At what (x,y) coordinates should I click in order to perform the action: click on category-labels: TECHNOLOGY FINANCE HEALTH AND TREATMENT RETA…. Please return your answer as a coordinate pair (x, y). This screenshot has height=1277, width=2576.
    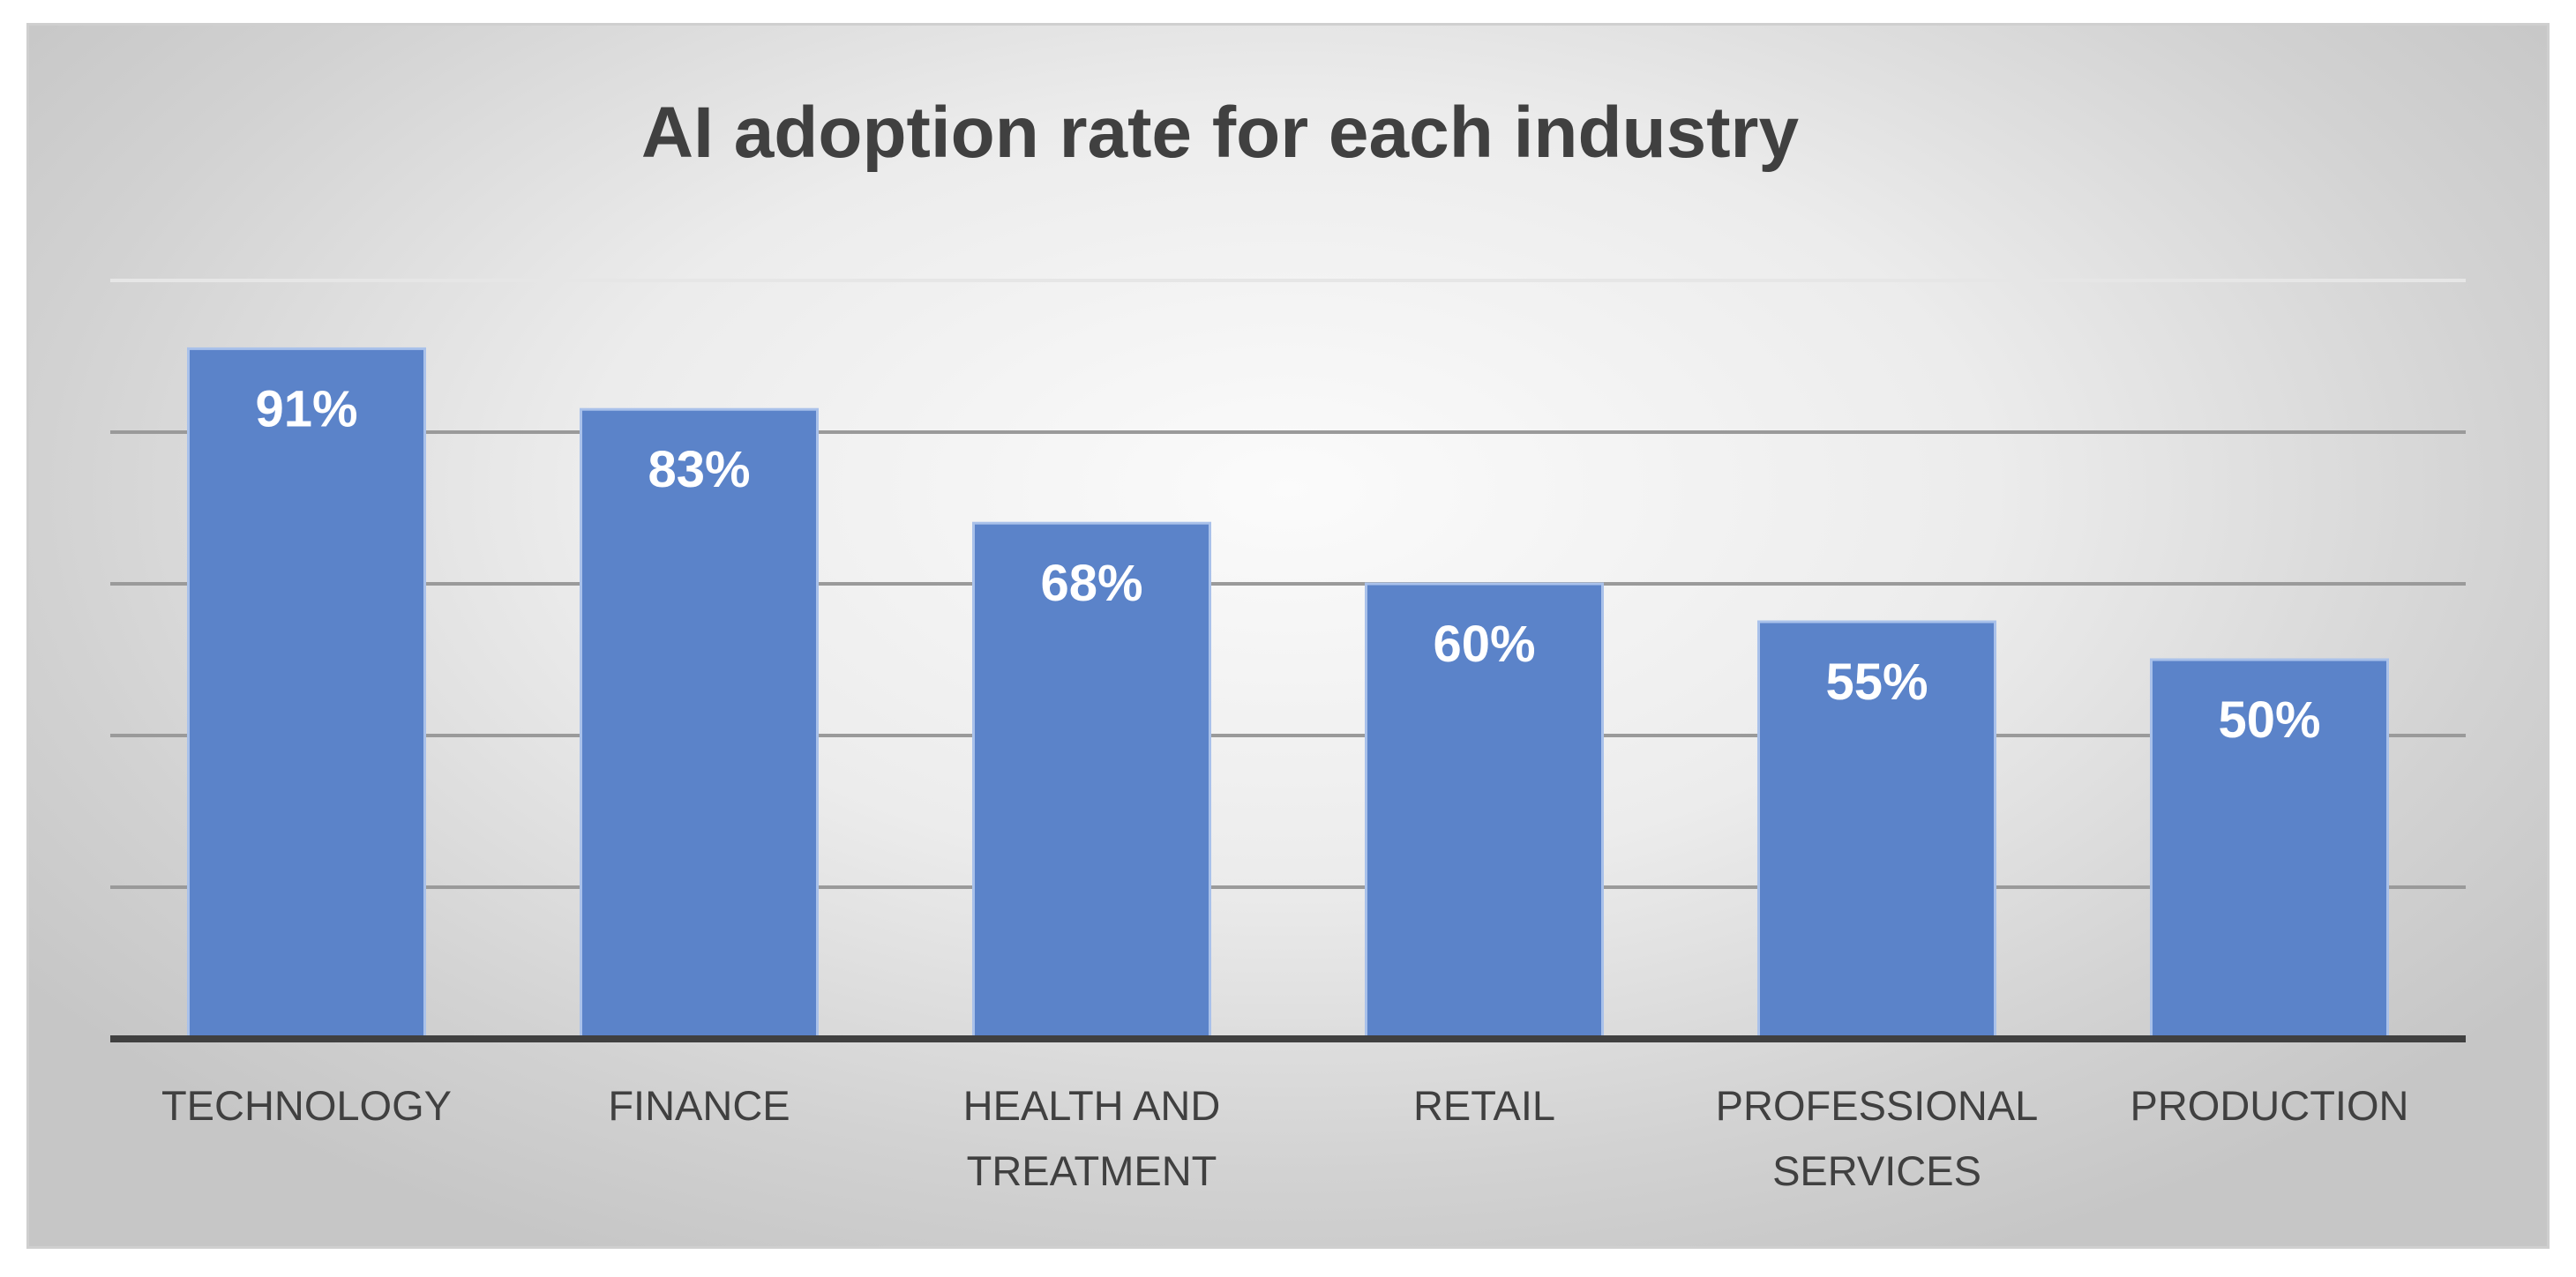
    Looking at the image, I should click on (1285, 1138).